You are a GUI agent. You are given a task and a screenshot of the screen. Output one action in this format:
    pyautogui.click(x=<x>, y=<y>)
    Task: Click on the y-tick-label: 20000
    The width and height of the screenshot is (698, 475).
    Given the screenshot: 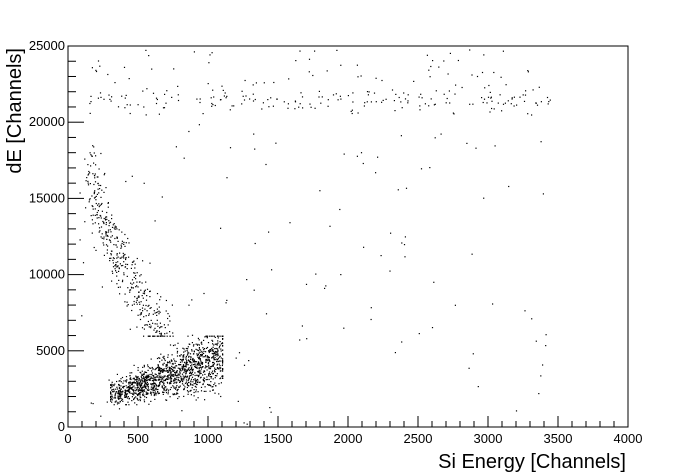 What is the action you would take?
    pyautogui.click(x=47, y=121)
    